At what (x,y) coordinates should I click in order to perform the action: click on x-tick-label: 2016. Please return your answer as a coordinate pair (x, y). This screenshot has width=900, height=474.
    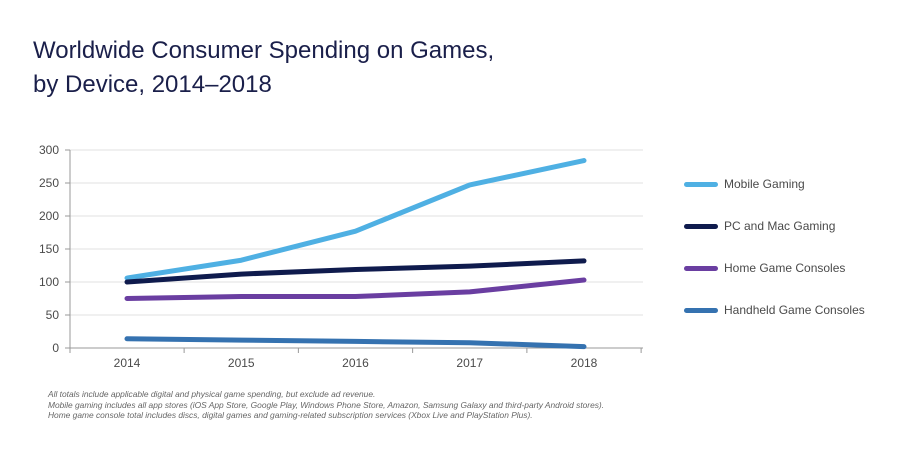
    Looking at the image, I should click on (355, 363).